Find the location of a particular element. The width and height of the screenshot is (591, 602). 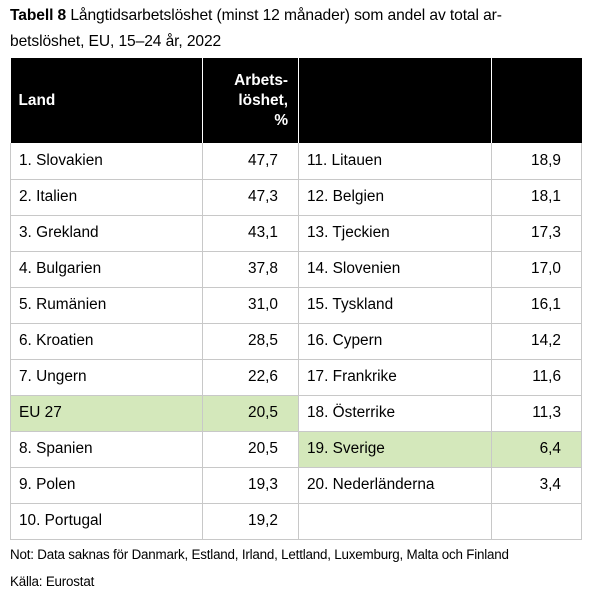

table-row: 2. Italien 47,3 12. Belgien 18,1 is located at coordinates (296, 197).